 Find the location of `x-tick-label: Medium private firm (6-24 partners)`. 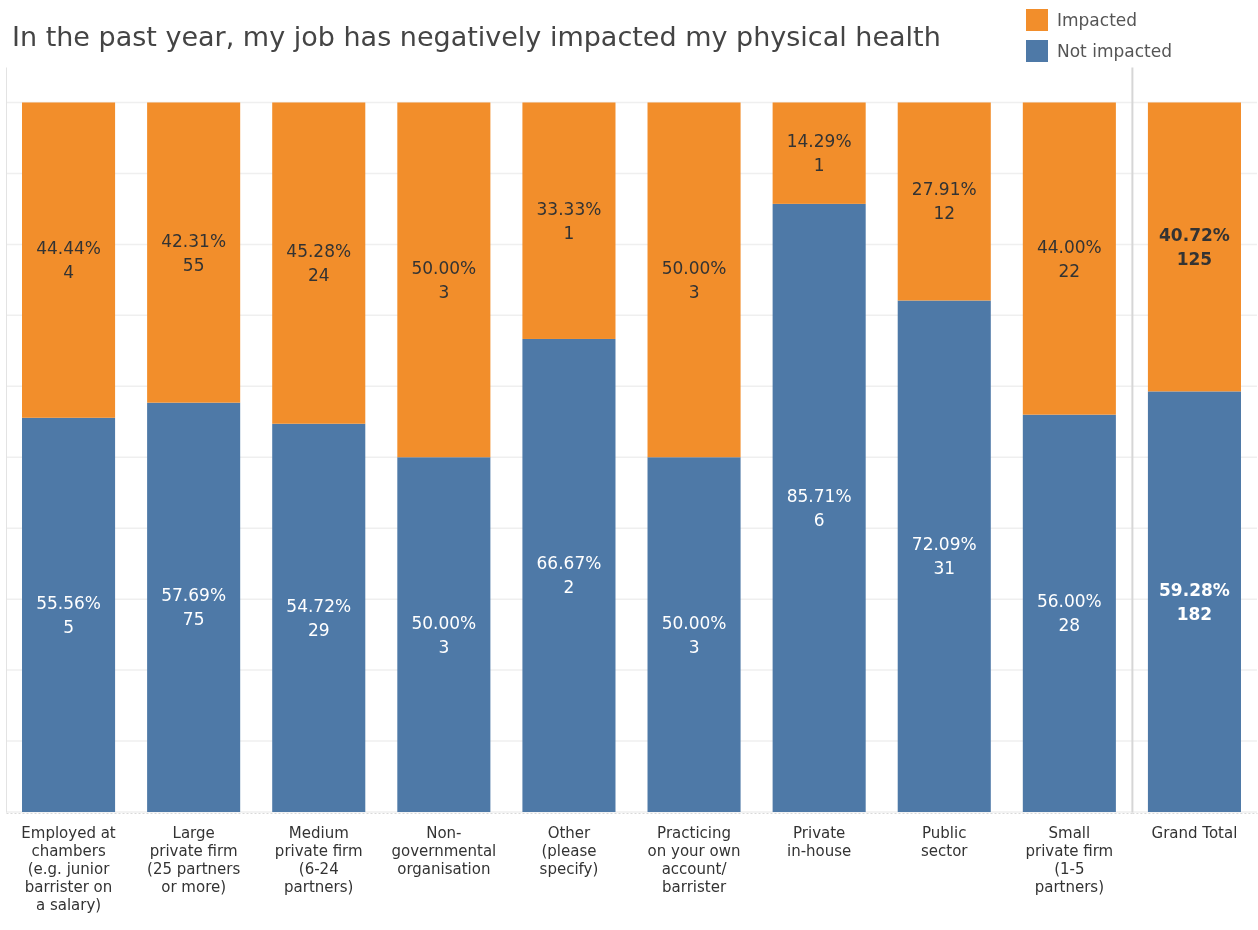

x-tick-label: Medium private firm (6-24 partners) is located at coordinates (318, 860).